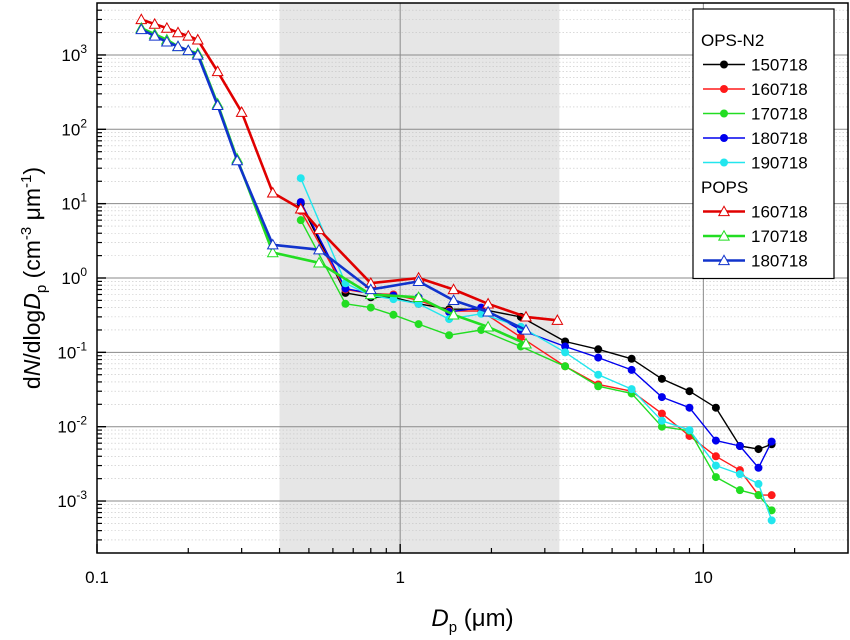  I want to click on legend-entry: 170718, so click(755, 236).